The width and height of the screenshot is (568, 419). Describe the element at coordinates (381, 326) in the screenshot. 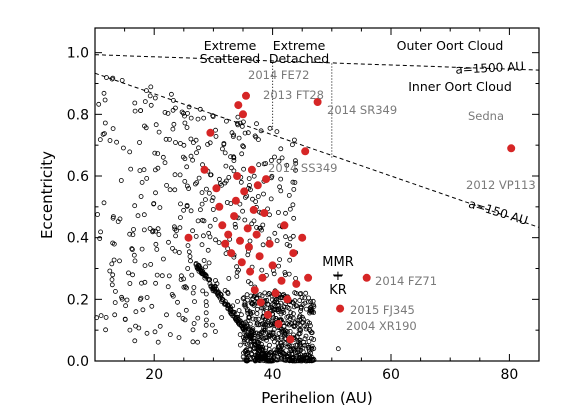

I see `object-label-2004-xr190: 2004 XR190` at that location.